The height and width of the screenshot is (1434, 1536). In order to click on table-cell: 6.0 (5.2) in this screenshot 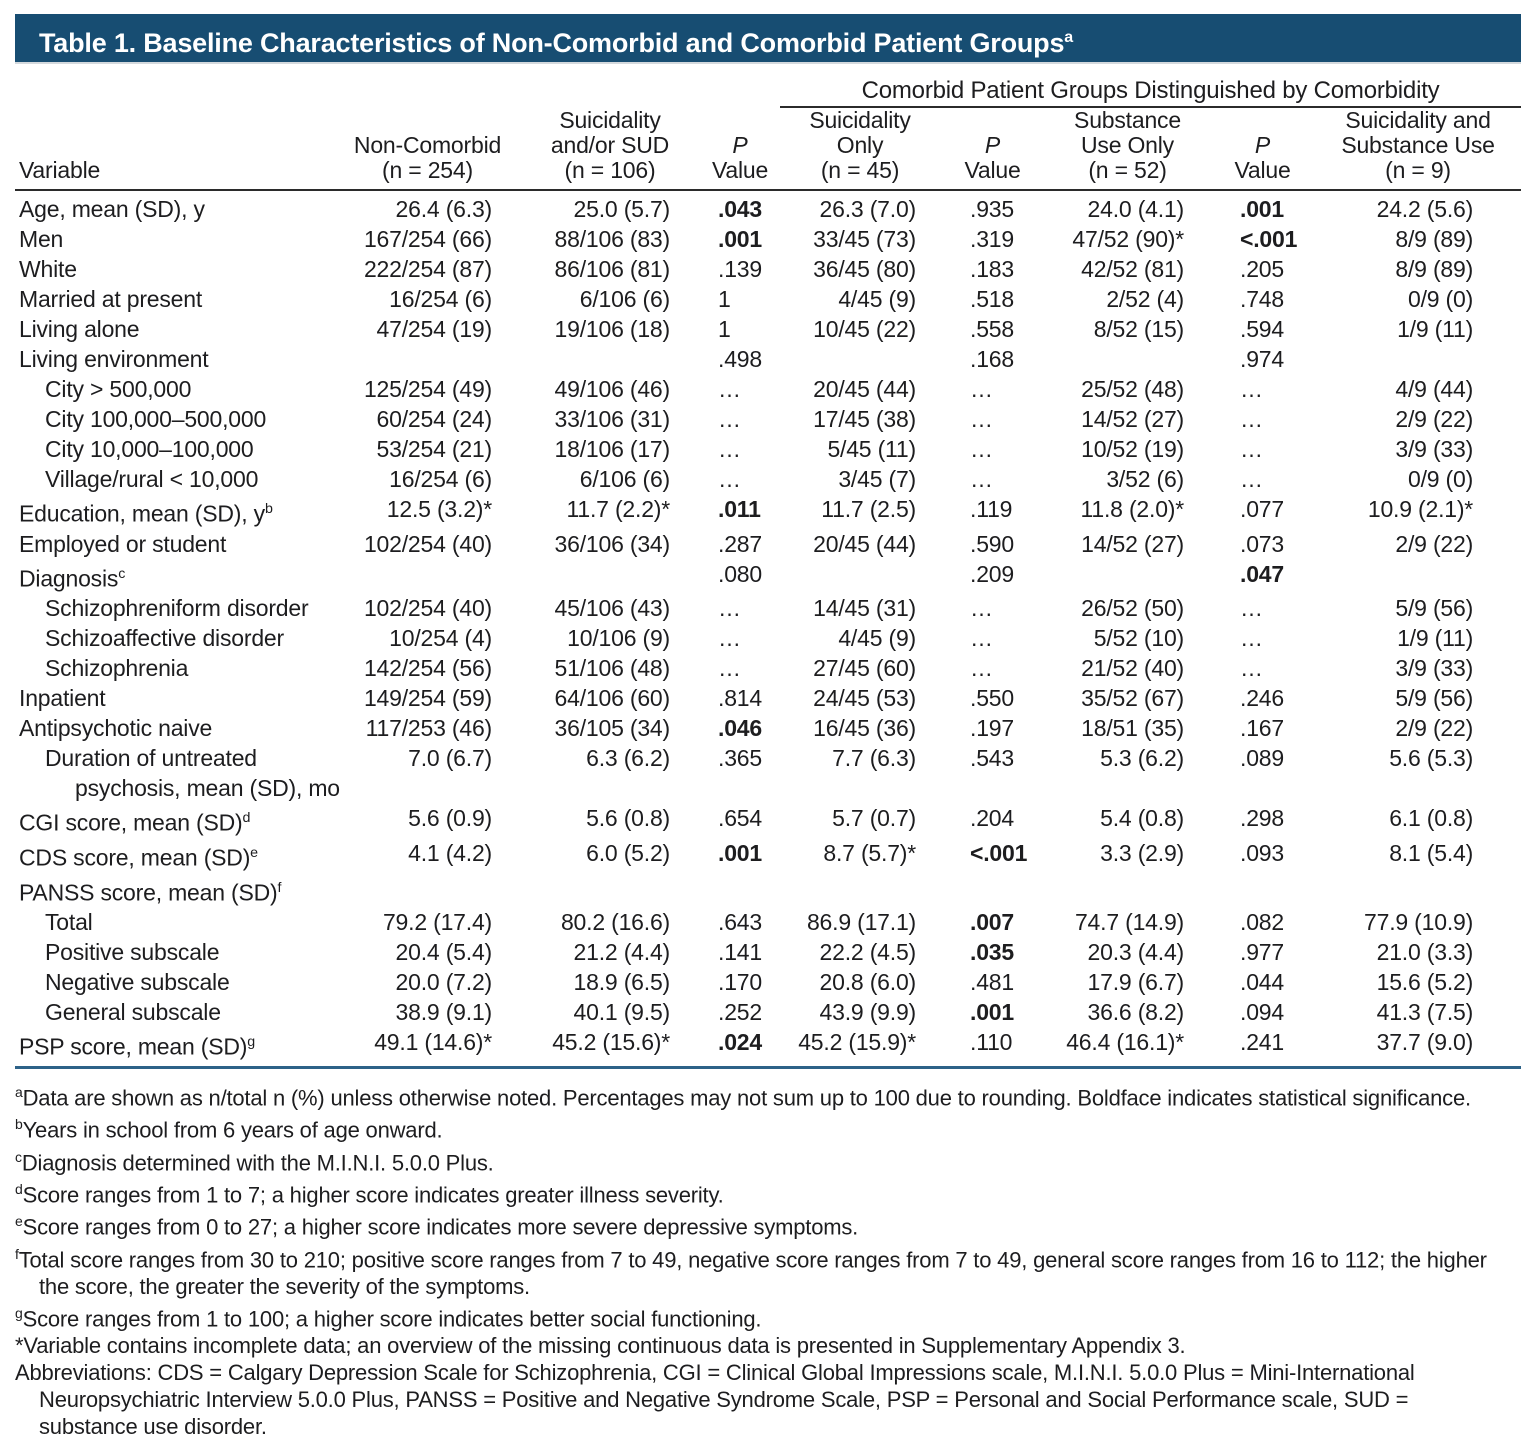, I will do `click(628, 852)`.